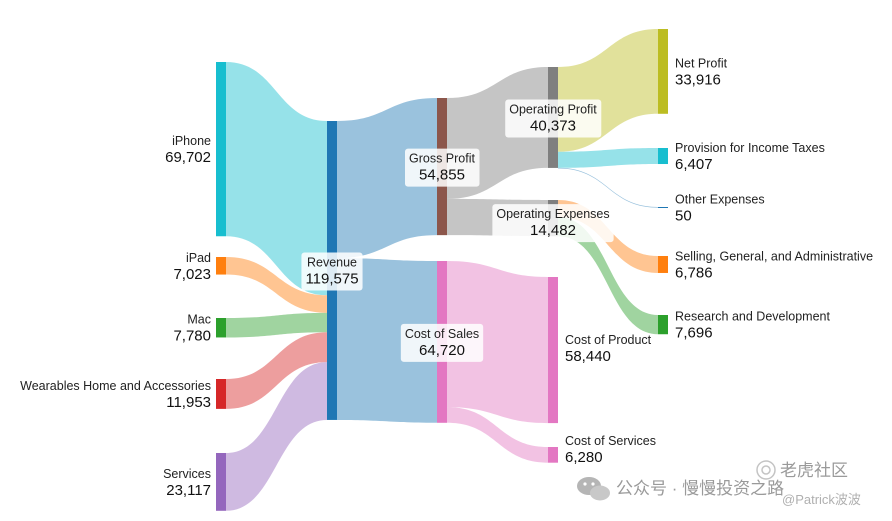  I want to click on node-name-iphone: iPhone, so click(191, 141).